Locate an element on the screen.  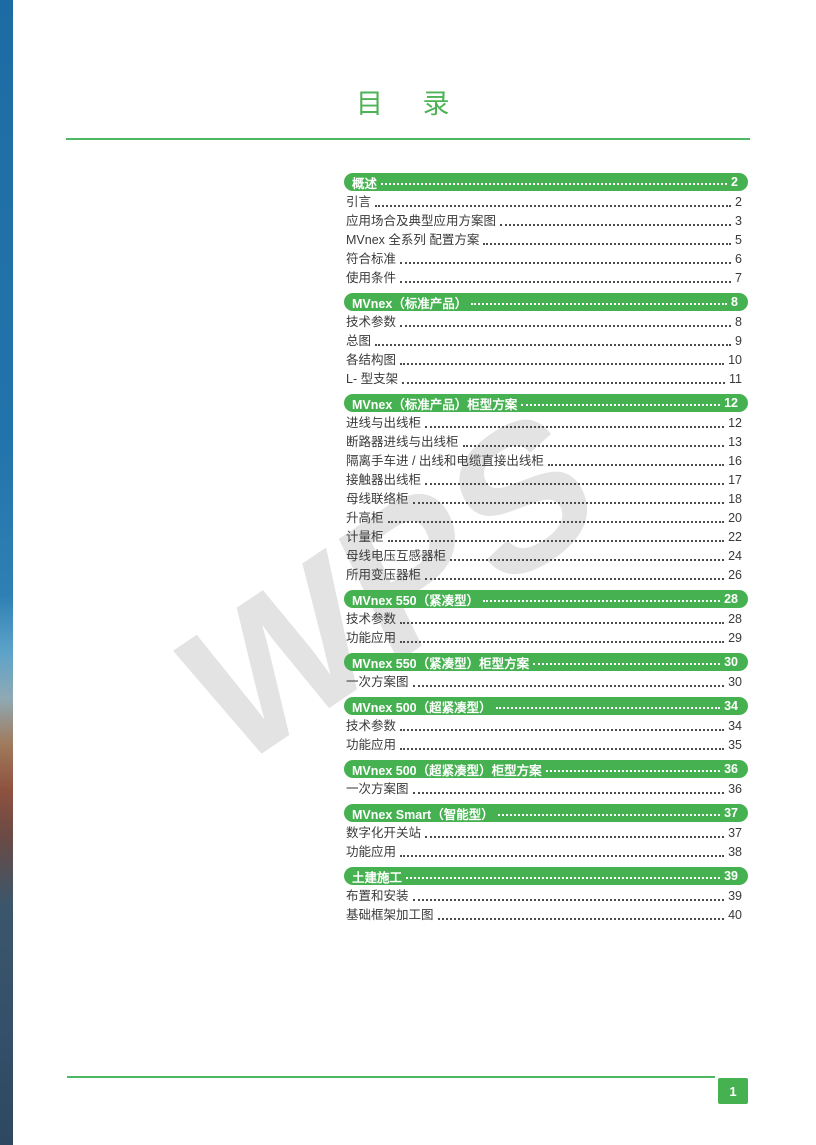
toc-section-header: MVnex（标准产品） 8 is located at coordinates (546, 302).